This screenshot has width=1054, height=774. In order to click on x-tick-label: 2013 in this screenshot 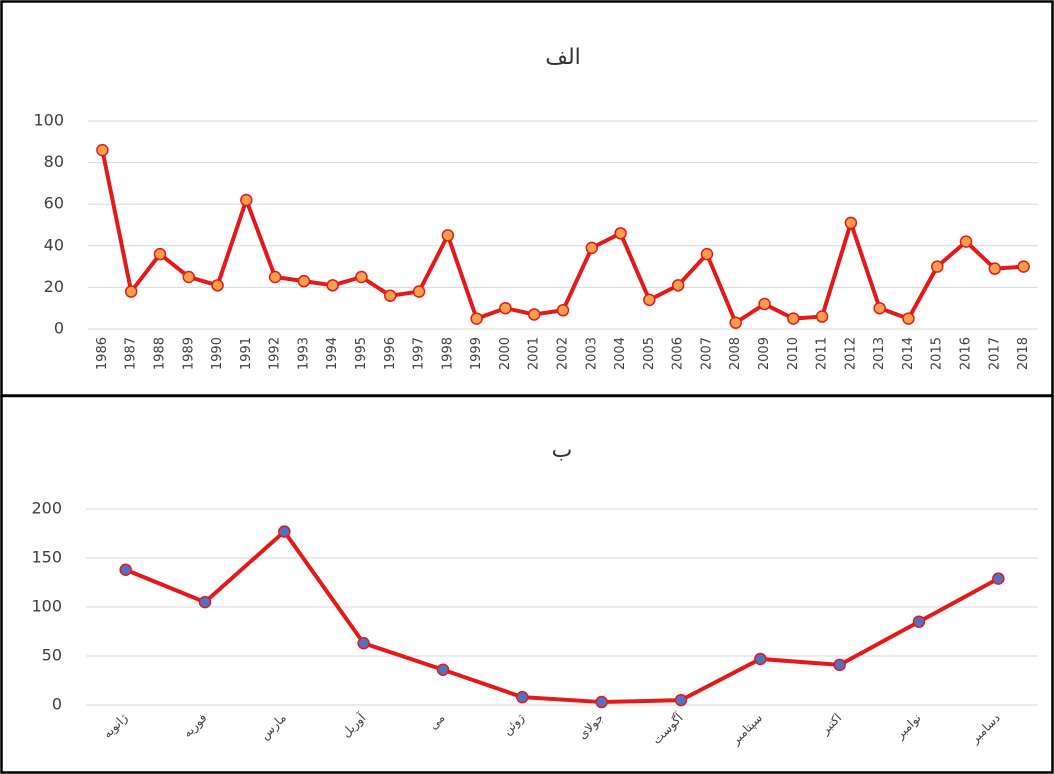, I will do `click(879, 353)`.